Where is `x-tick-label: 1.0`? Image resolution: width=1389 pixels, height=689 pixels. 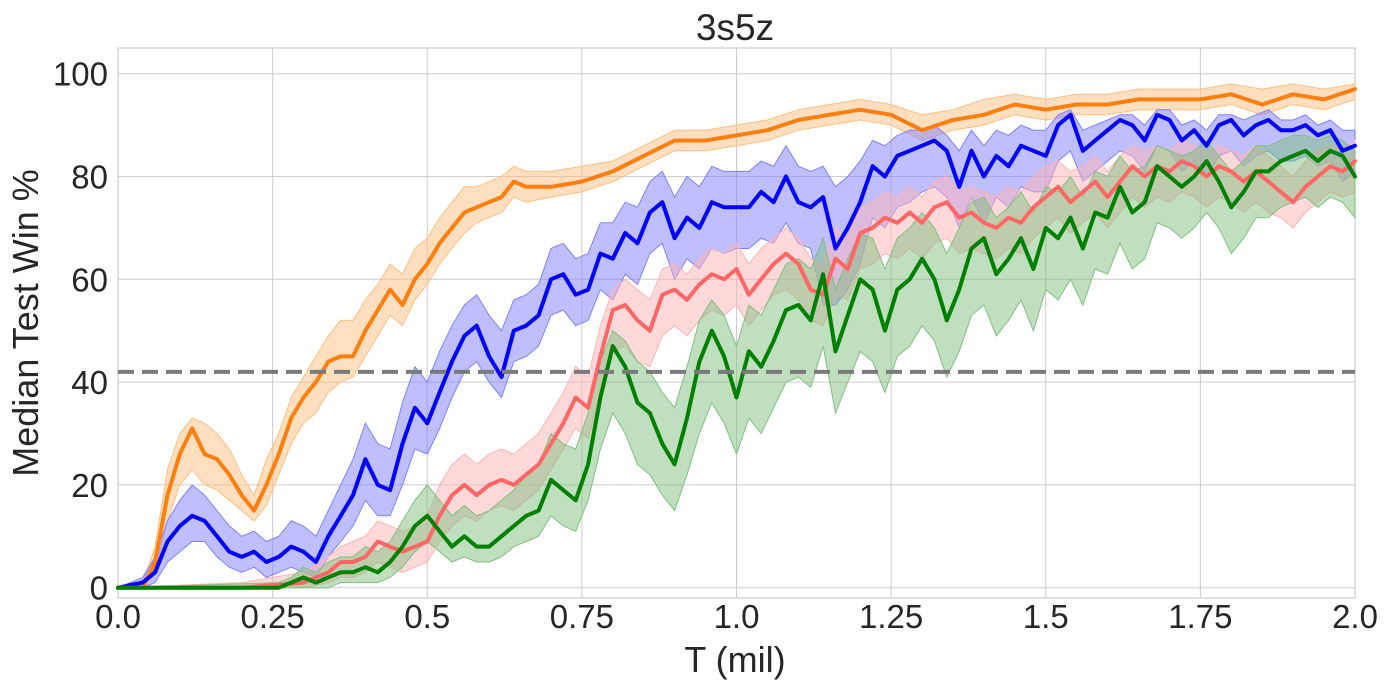
x-tick-label: 1.0 is located at coordinates (737, 616).